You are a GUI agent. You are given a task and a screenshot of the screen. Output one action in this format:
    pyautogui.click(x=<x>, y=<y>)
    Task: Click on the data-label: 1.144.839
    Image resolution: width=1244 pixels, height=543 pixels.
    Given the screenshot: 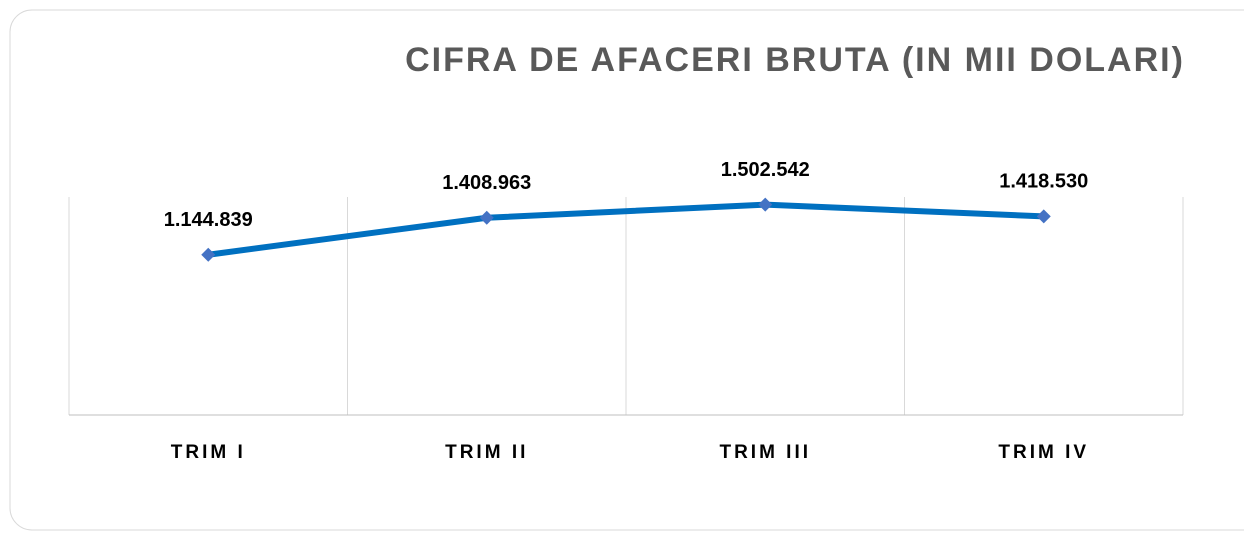 What is the action you would take?
    pyautogui.click(x=208, y=220)
    